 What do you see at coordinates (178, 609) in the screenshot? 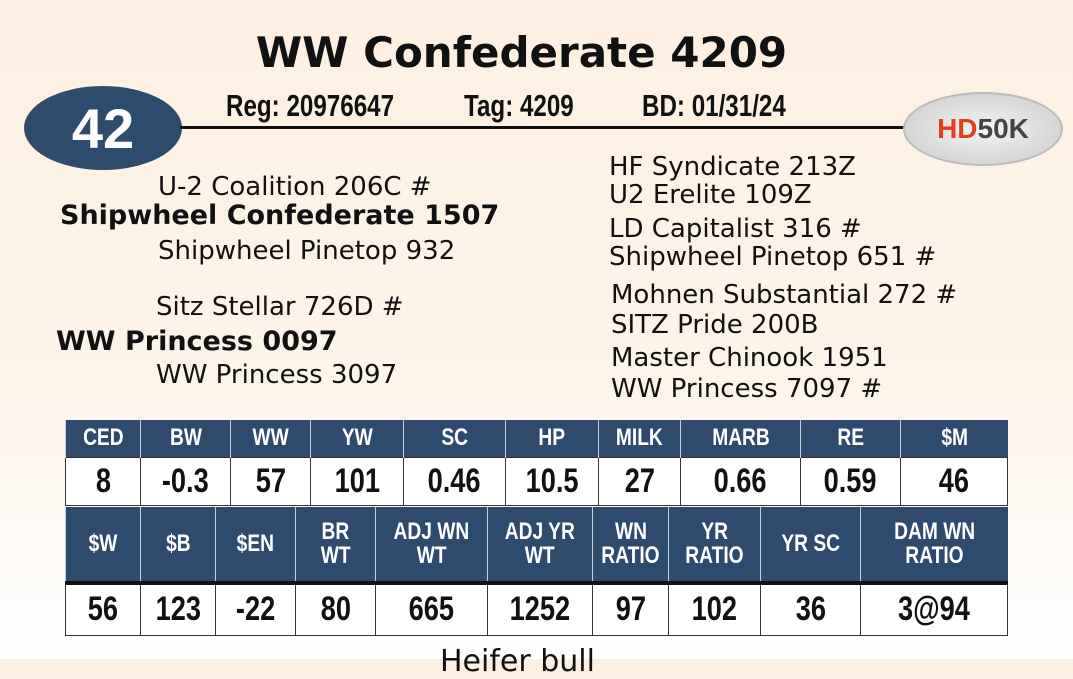
I see `epd-value: 123` at bounding box center [178, 609].